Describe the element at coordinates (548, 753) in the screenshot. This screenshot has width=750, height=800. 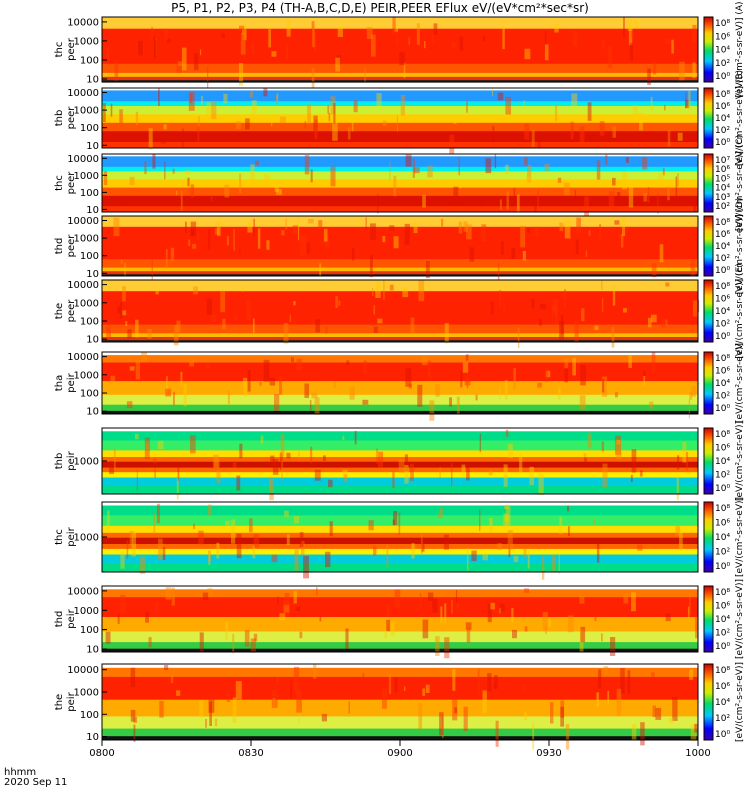
I see `x-tick-label: 0930` at that location.